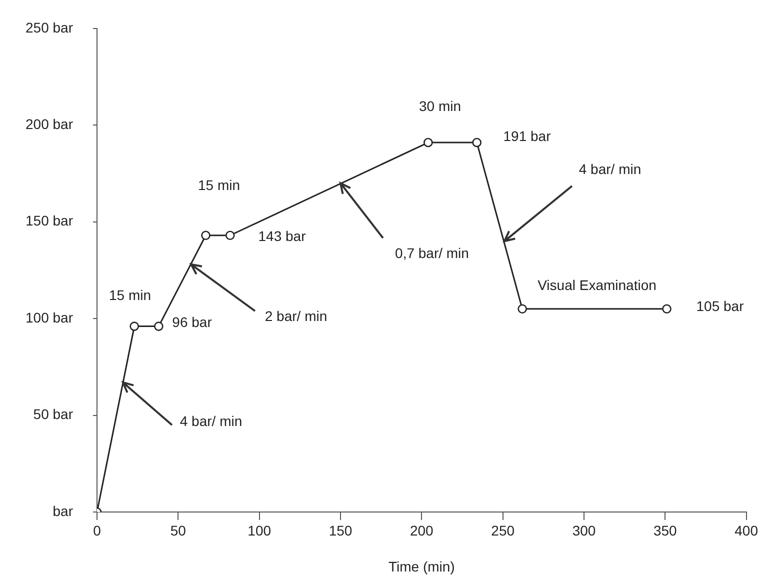  Describe the element at coordinates (50, 27) in the screenshot. I see `y-tick-label: 250 bar` at that location.